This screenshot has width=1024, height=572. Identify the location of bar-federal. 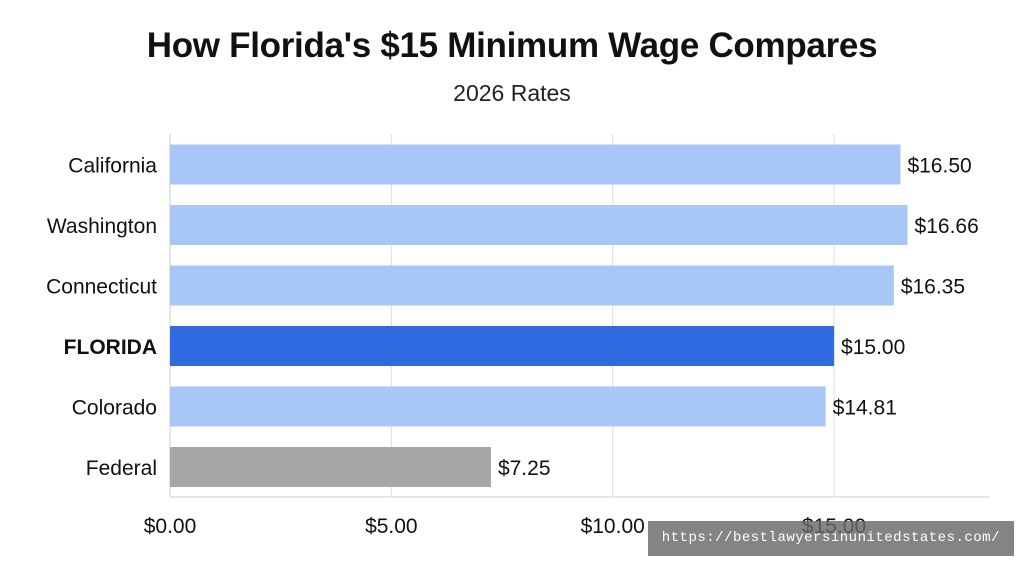
(330, 467).